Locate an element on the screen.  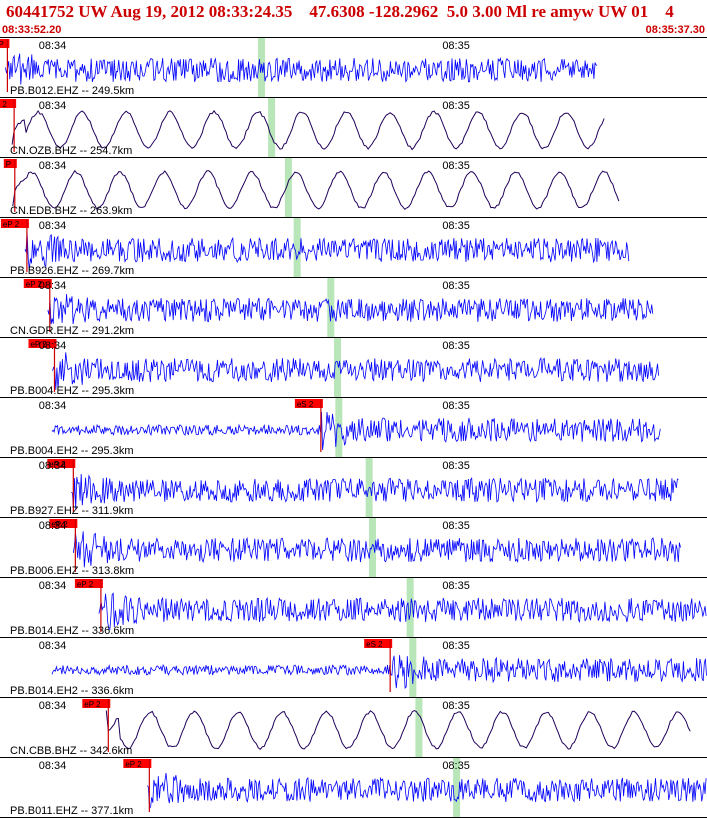
station-label: PB.B011.EHZ -- 377.1km is located at coordinates (71, 811).